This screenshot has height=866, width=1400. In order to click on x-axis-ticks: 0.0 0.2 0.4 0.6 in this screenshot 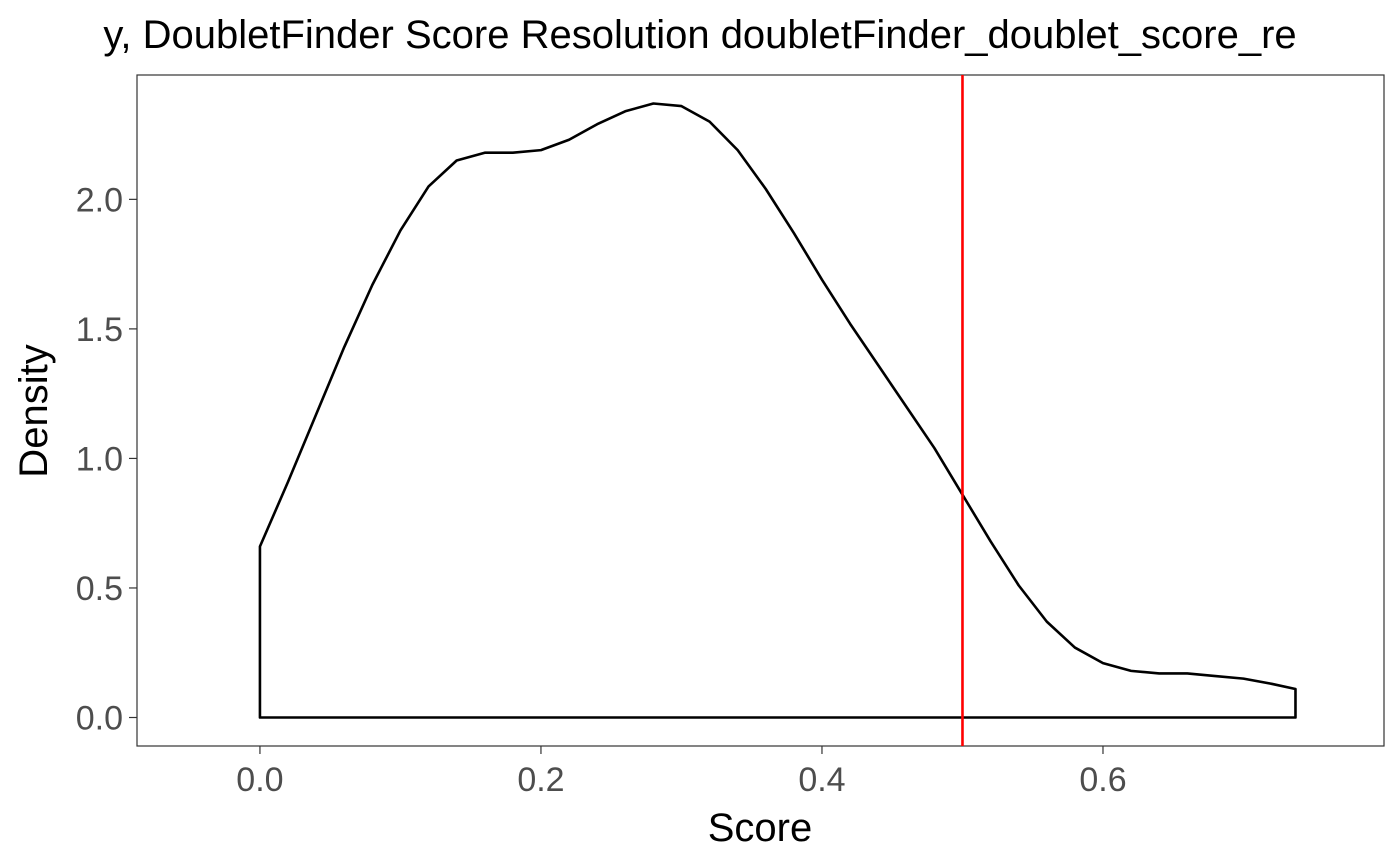, I will do `click(681, 772)`.